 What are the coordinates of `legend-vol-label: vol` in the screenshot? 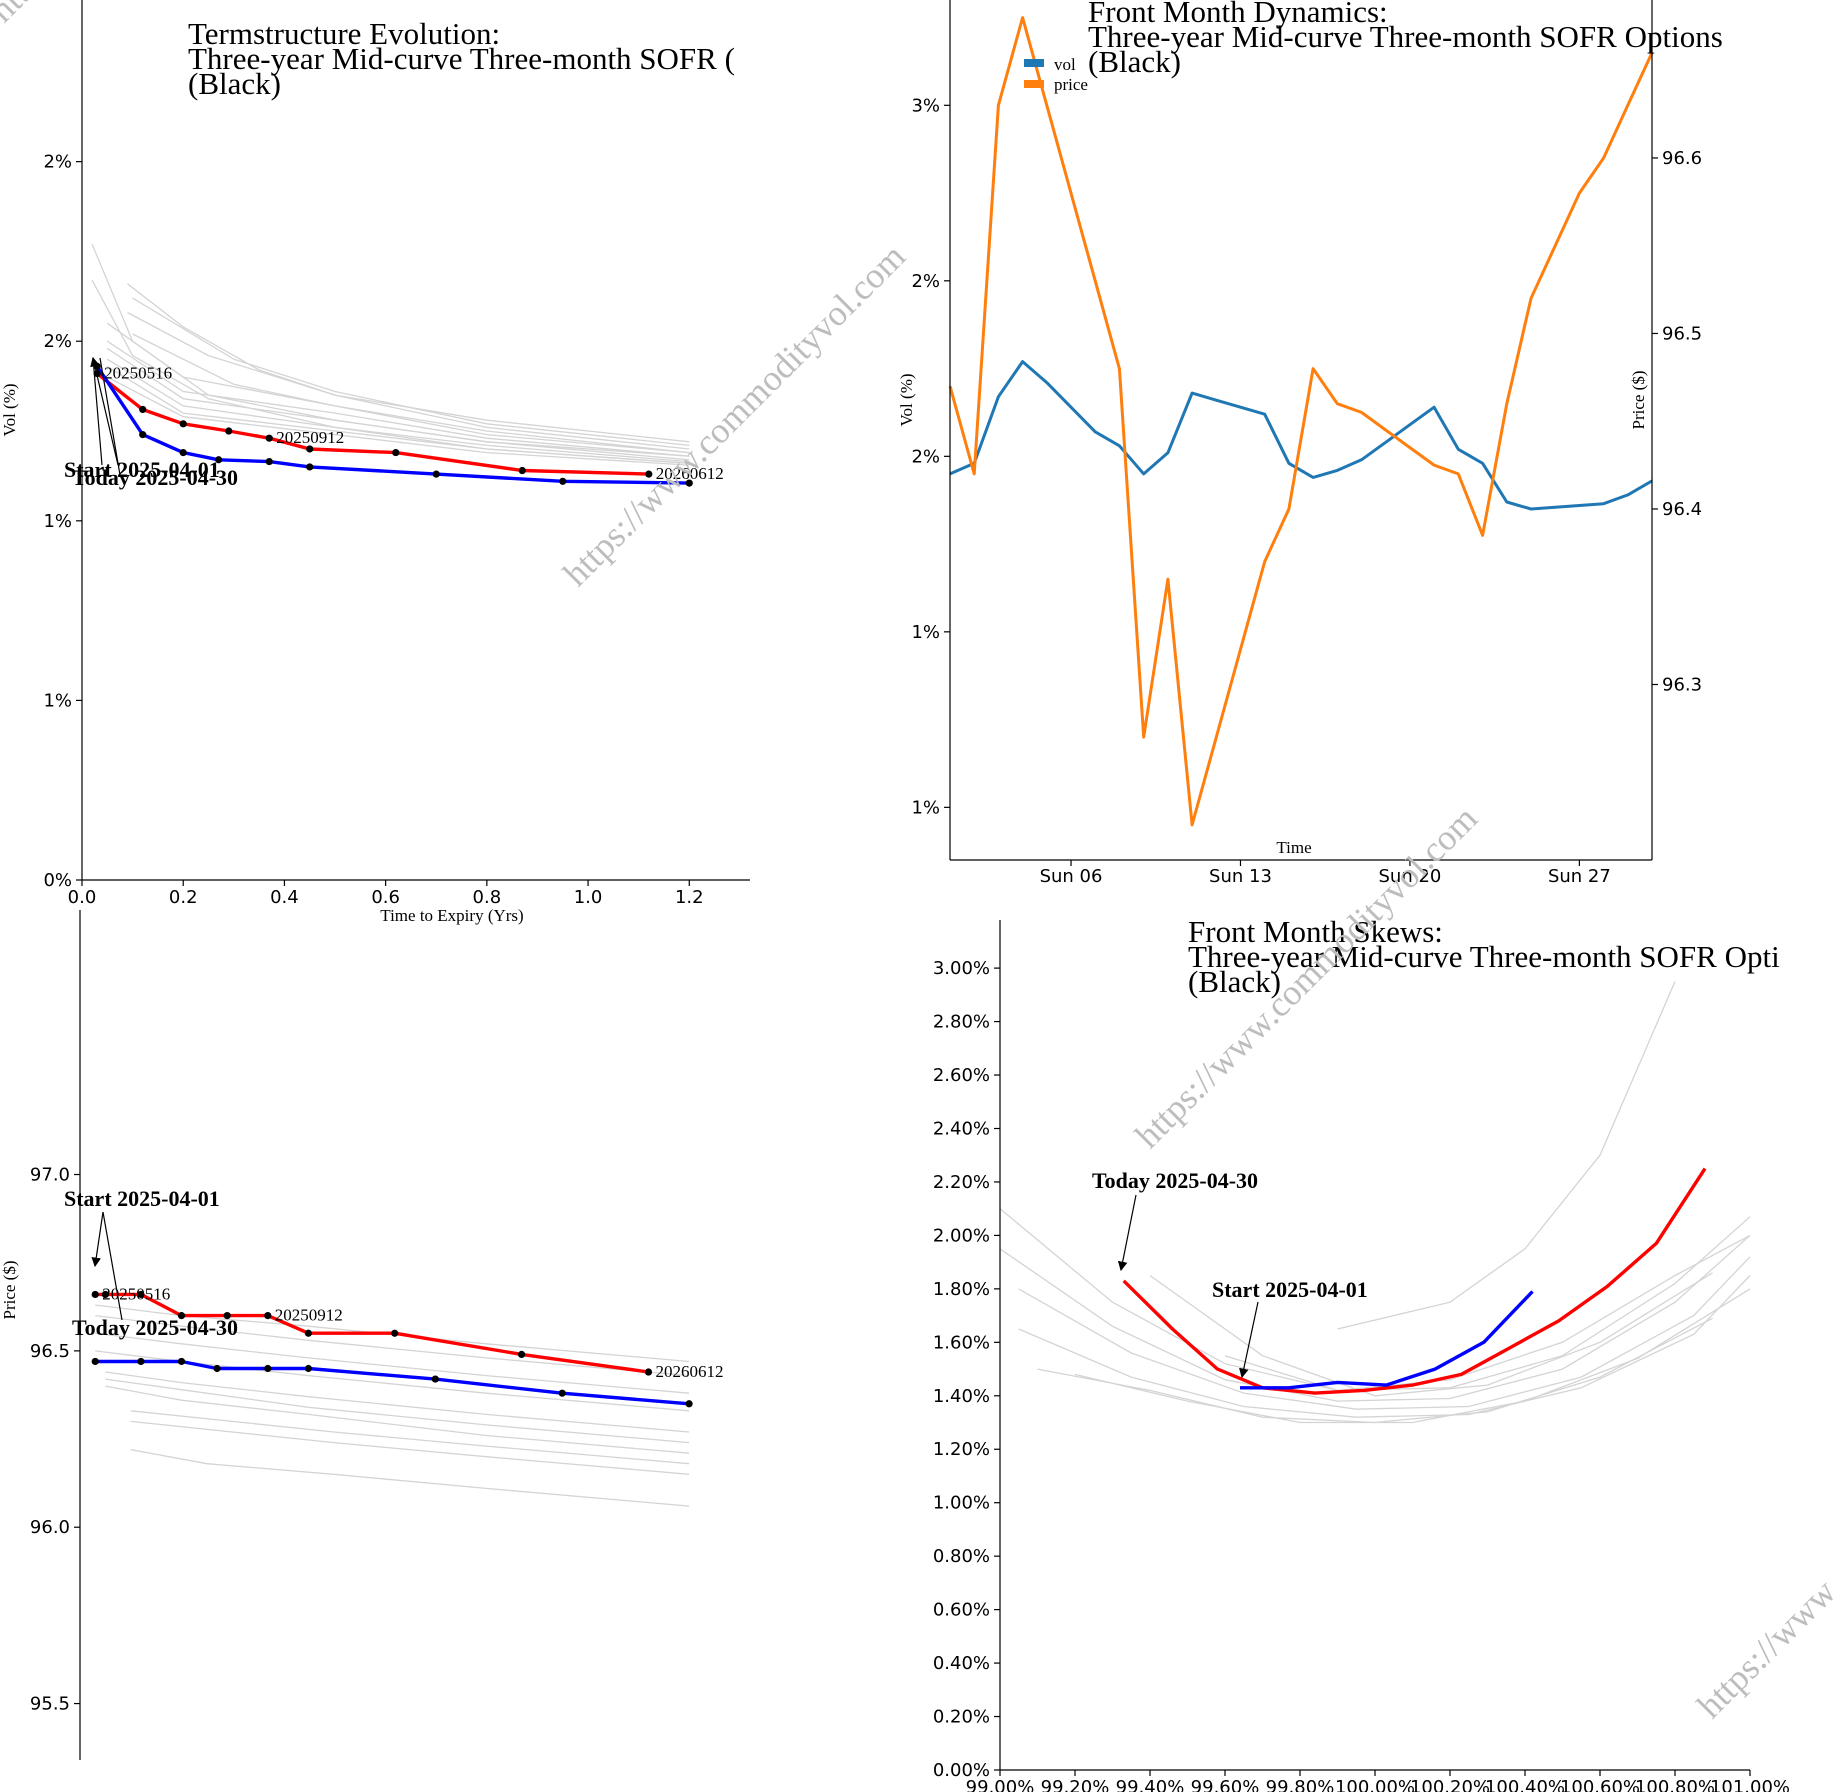 It's located at (1065, 64).